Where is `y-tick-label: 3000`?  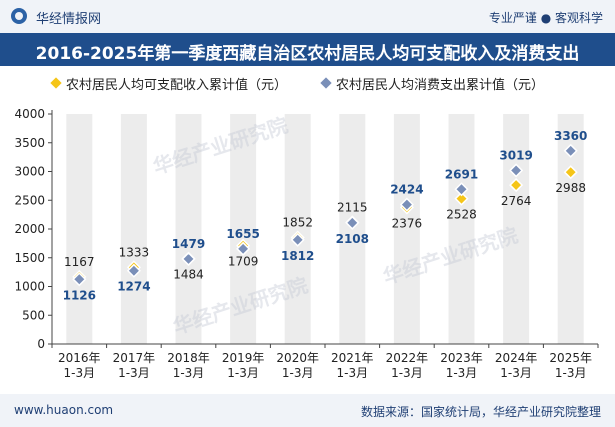
y-tick-label: 3000 is located at coordinates (29, 172).